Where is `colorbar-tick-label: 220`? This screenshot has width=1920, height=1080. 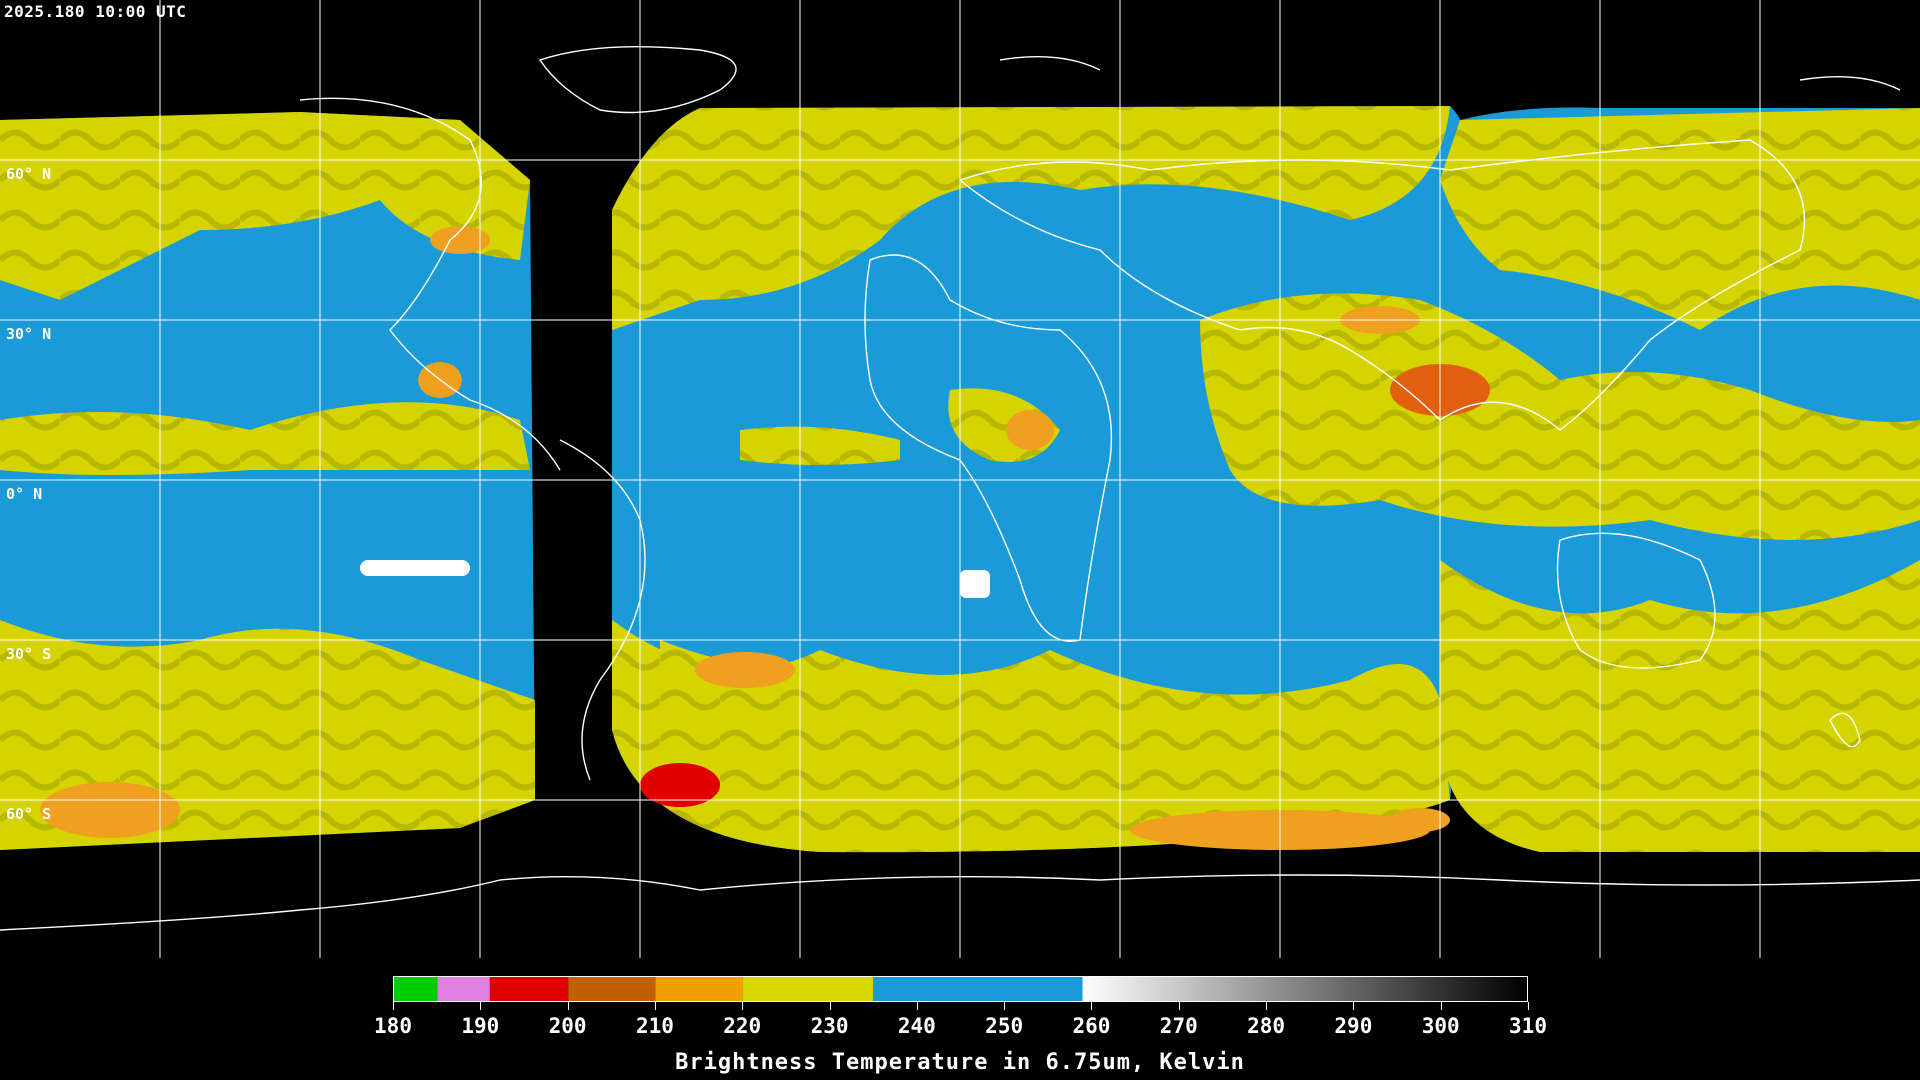
colorbar-tick-label: 220 is located at coordinates (742, 1026).